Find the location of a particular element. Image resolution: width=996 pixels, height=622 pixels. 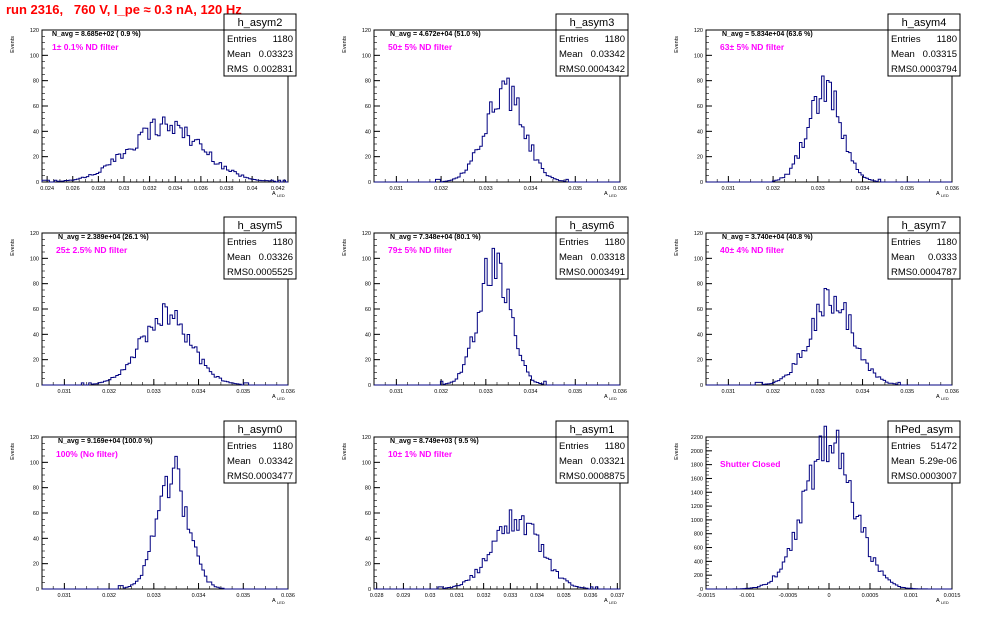

x-tick-label: 0.03 is located at coordinates (124, 189).